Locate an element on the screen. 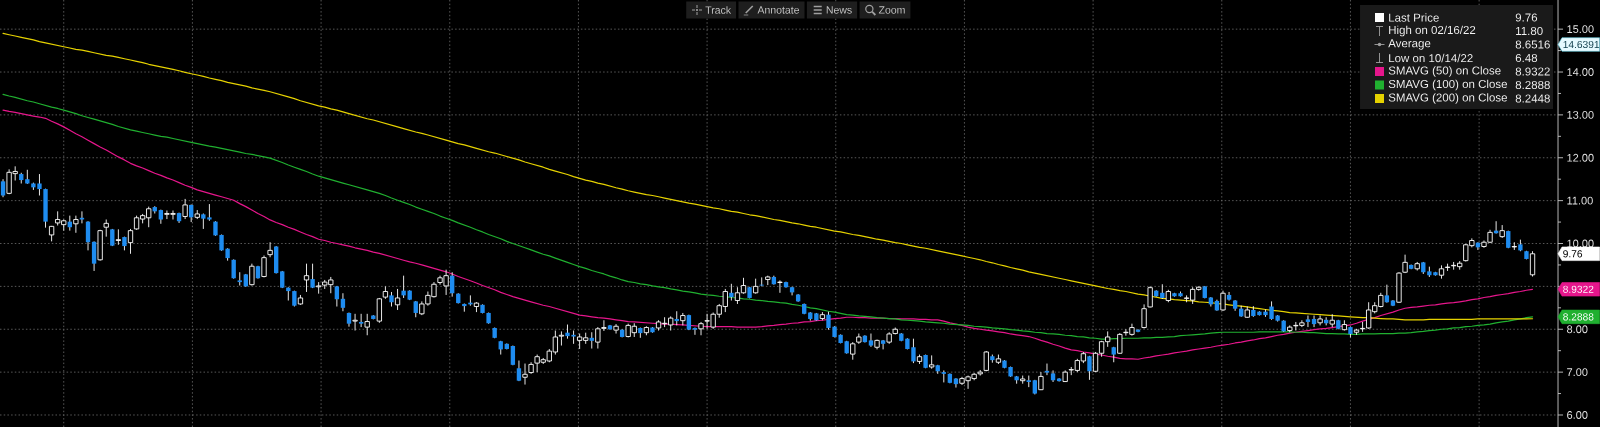 The height and width of the screenshot is (427, 1600). y-tick-label: 12.00 is located at coordinates (1580, 157).